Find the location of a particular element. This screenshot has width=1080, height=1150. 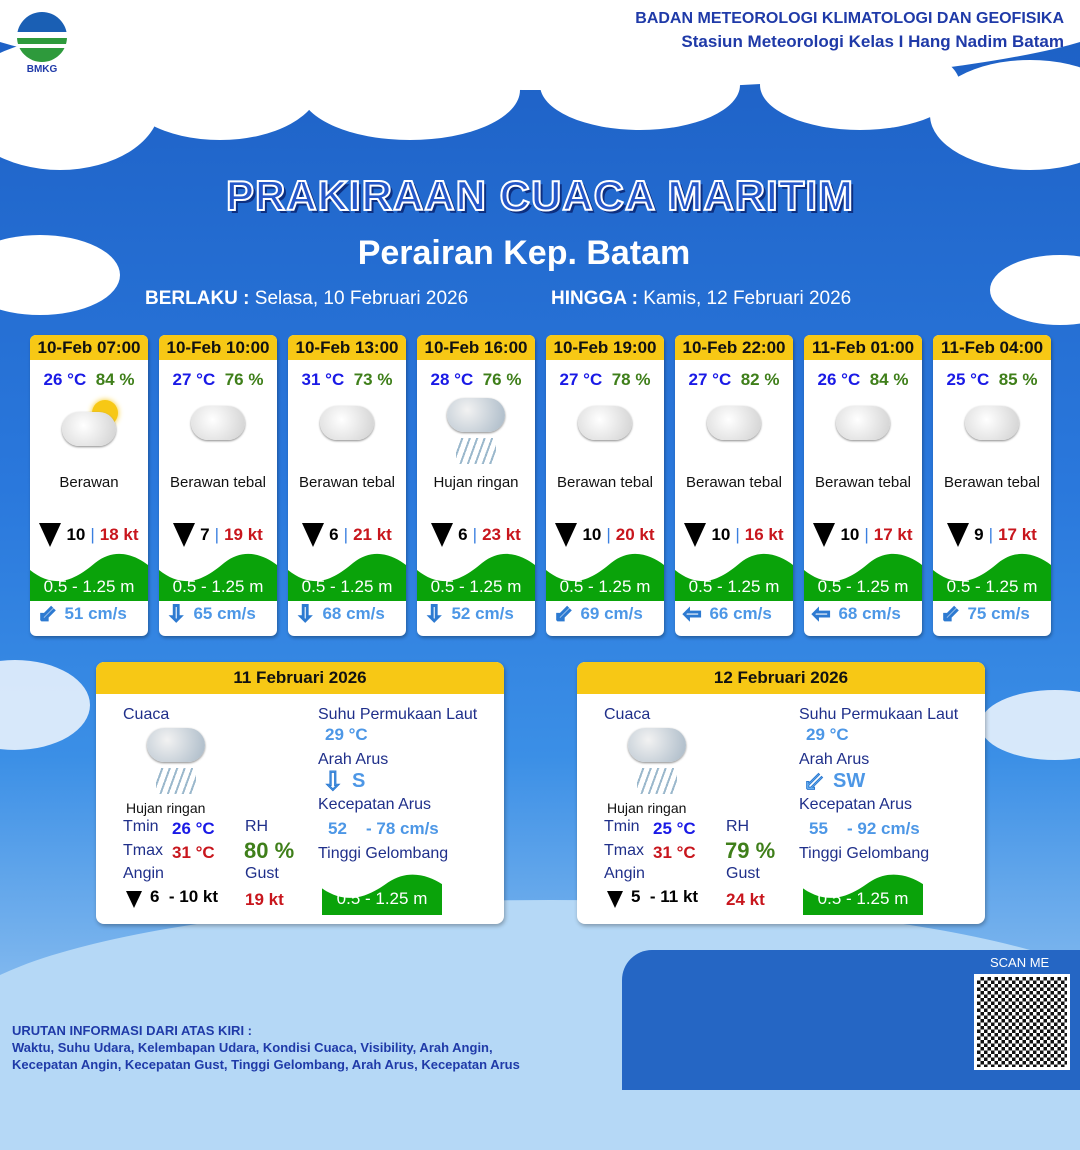

temperature: 28 °C is located at coordinates (452, 379).